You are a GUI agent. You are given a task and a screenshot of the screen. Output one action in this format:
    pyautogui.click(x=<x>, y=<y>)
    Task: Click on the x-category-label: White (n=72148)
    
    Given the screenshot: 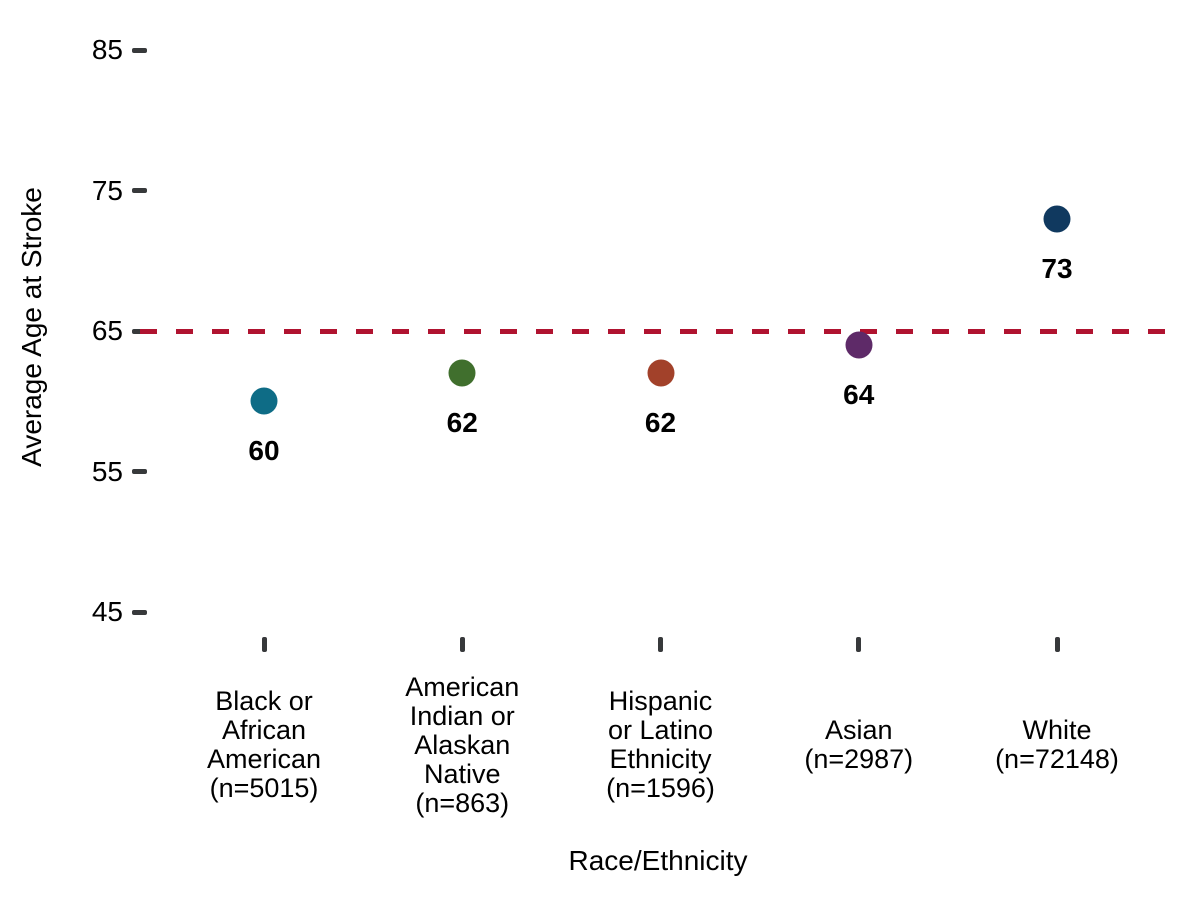 What is the action you would take?
    pyautogui.click(x=1057, y=745)
    